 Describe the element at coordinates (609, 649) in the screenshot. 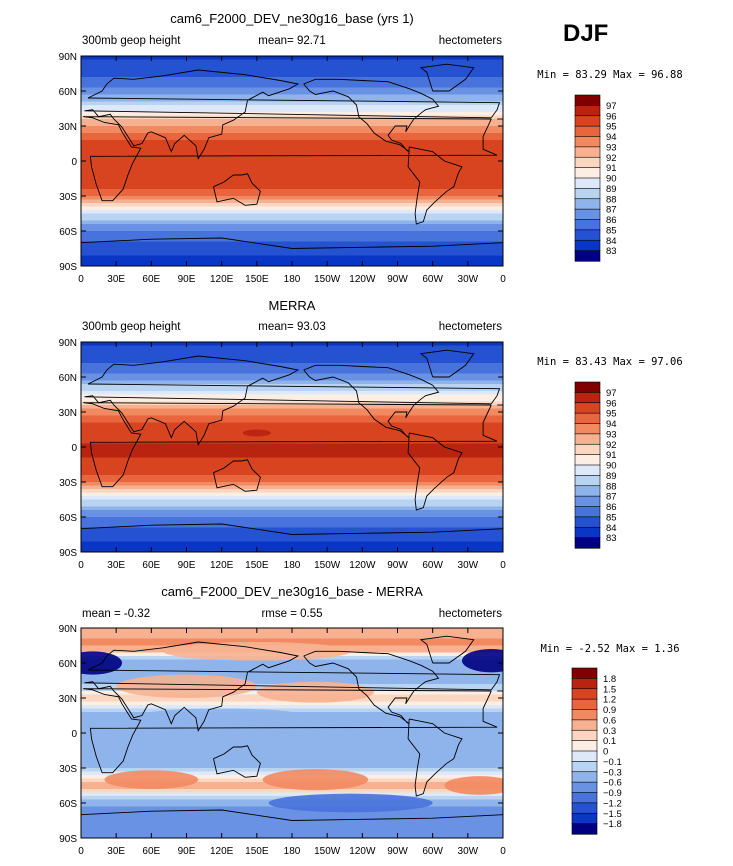

I see `min-max-label: Min = -2.52 Max = 1.36` at that location.